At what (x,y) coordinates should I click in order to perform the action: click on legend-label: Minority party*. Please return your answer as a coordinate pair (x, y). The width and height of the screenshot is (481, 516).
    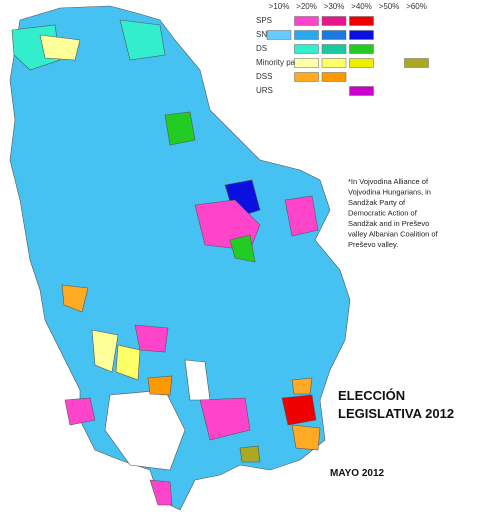
    Looking at the image, I should click on (281, 62).